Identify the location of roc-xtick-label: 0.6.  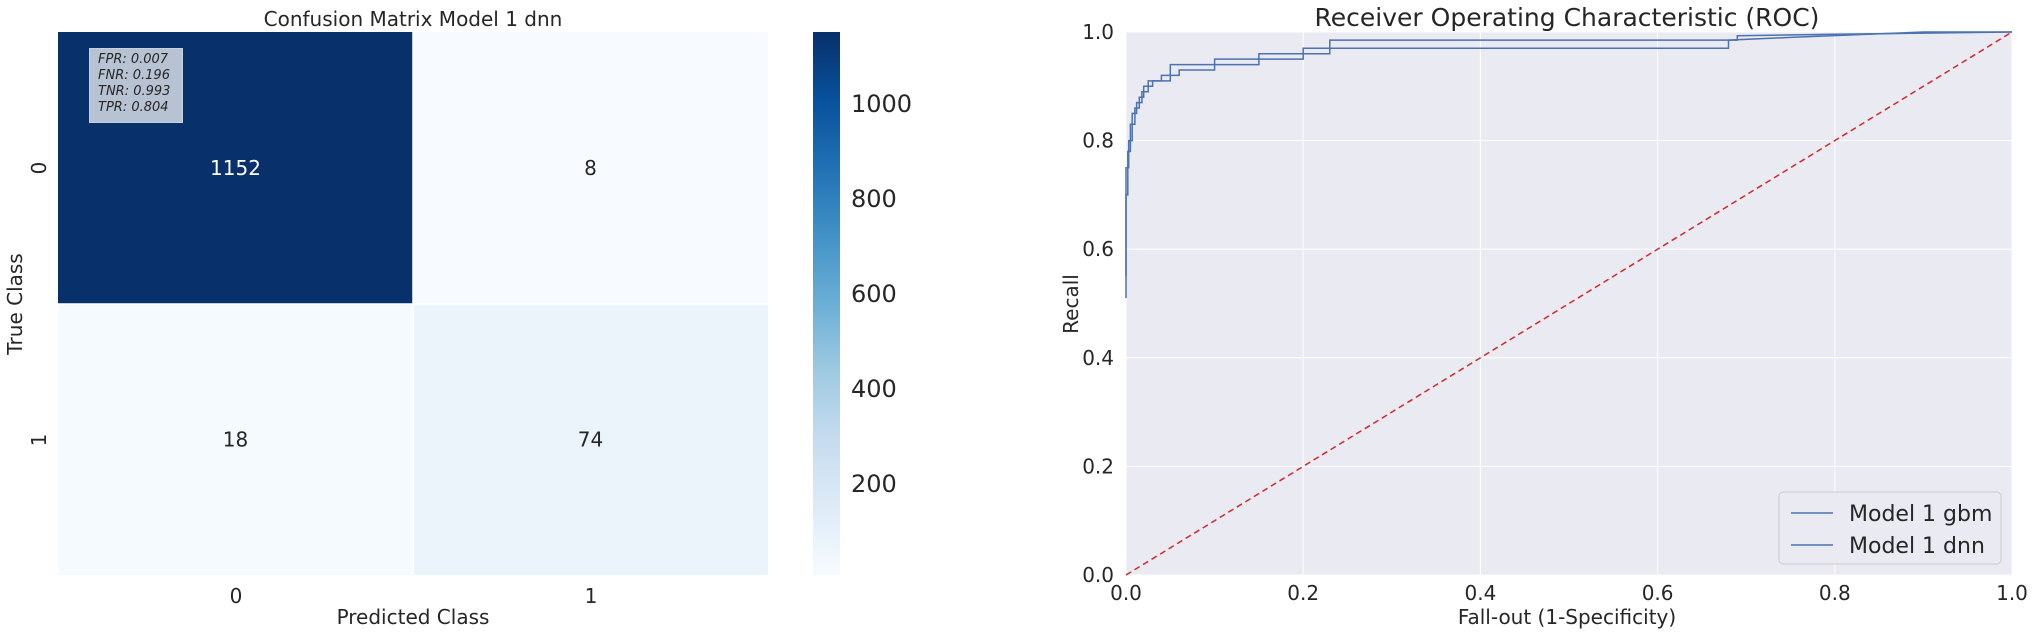
(1658, 593).